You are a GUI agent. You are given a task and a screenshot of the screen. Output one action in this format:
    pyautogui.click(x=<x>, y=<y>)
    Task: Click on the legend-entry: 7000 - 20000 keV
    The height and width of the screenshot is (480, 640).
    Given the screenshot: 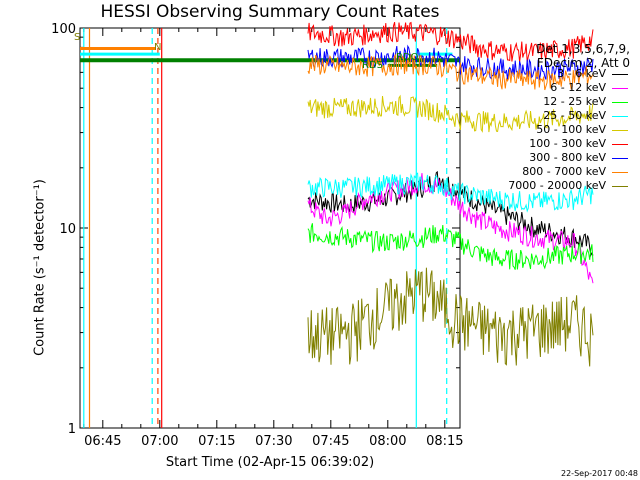 What is the action you would take?
    pyautogui.click(x=550, y=186)
    